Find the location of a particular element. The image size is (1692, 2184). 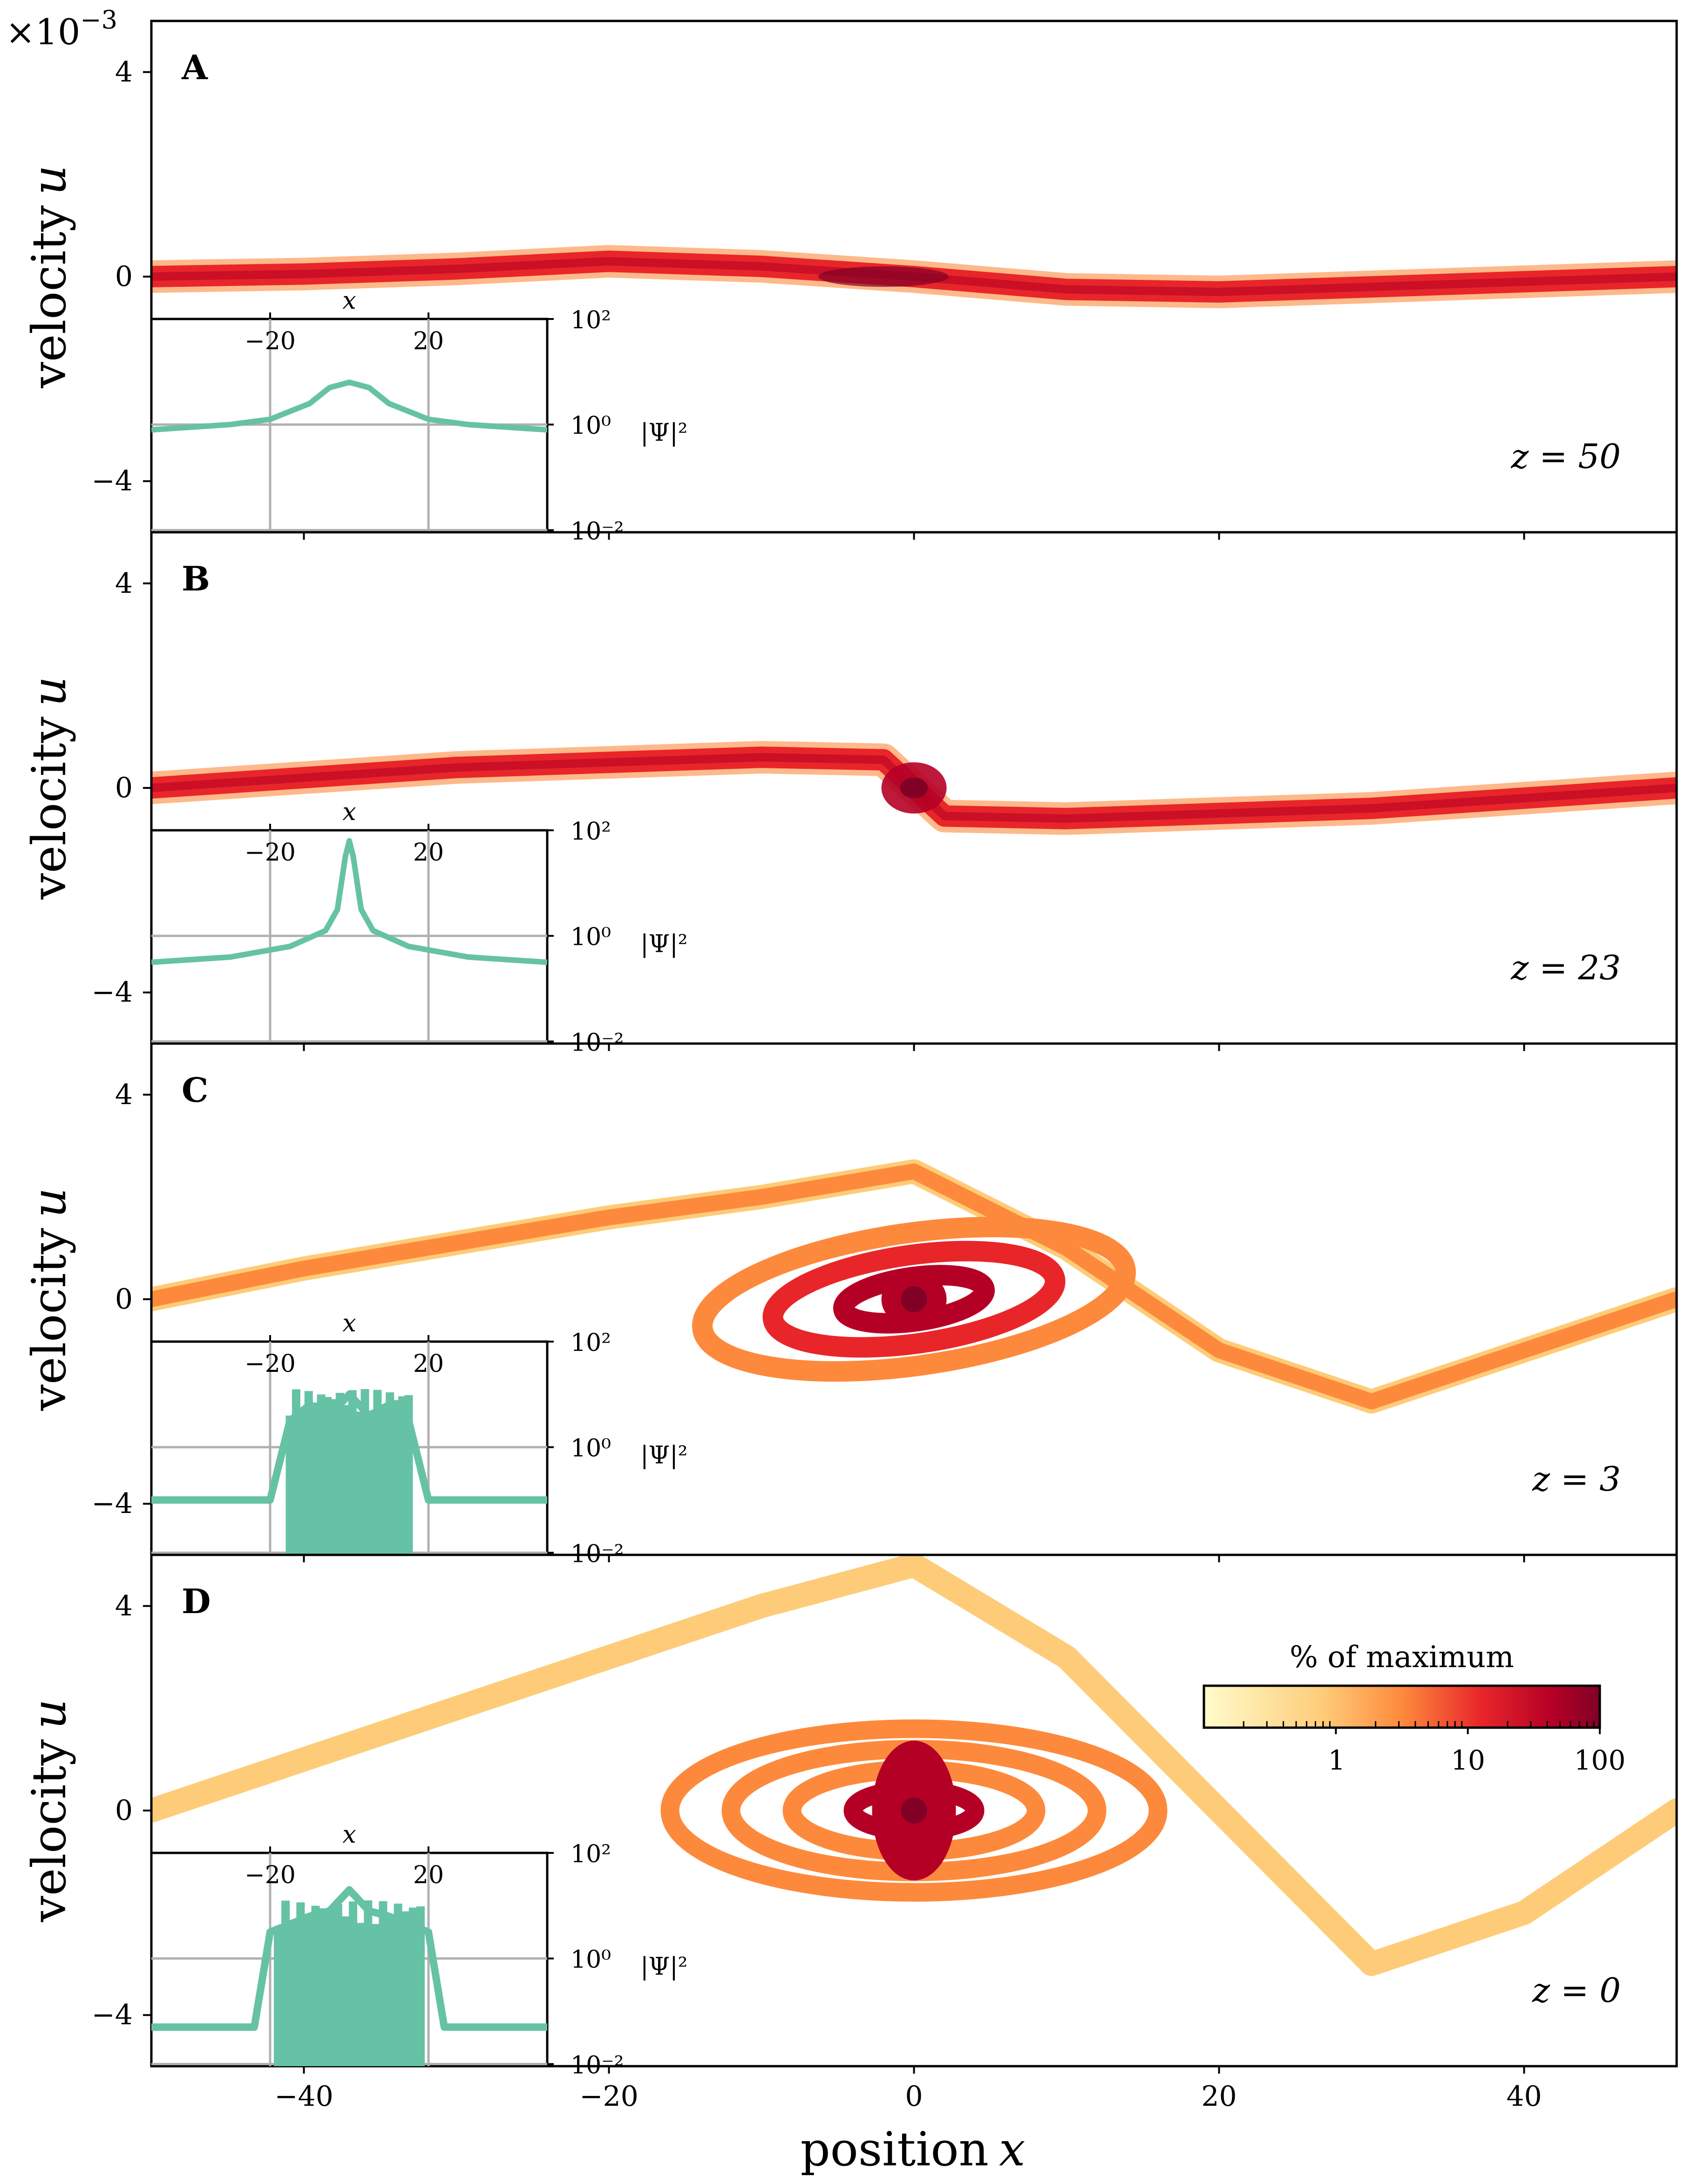

panel-letter: C is located at coordinates (195, 1090).